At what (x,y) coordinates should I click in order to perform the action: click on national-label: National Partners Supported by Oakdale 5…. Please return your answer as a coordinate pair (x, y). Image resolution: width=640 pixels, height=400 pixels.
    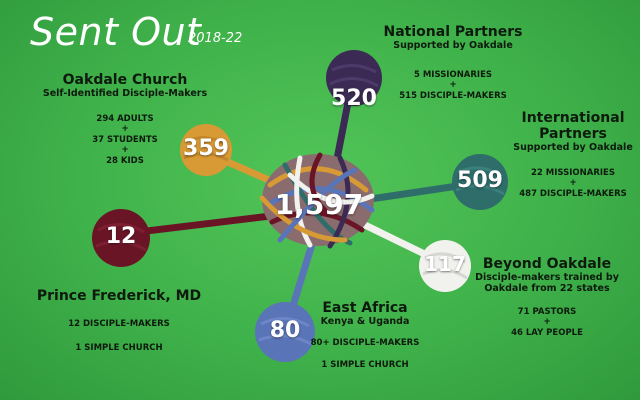
    Looking at the image, I should click on (453, 63).